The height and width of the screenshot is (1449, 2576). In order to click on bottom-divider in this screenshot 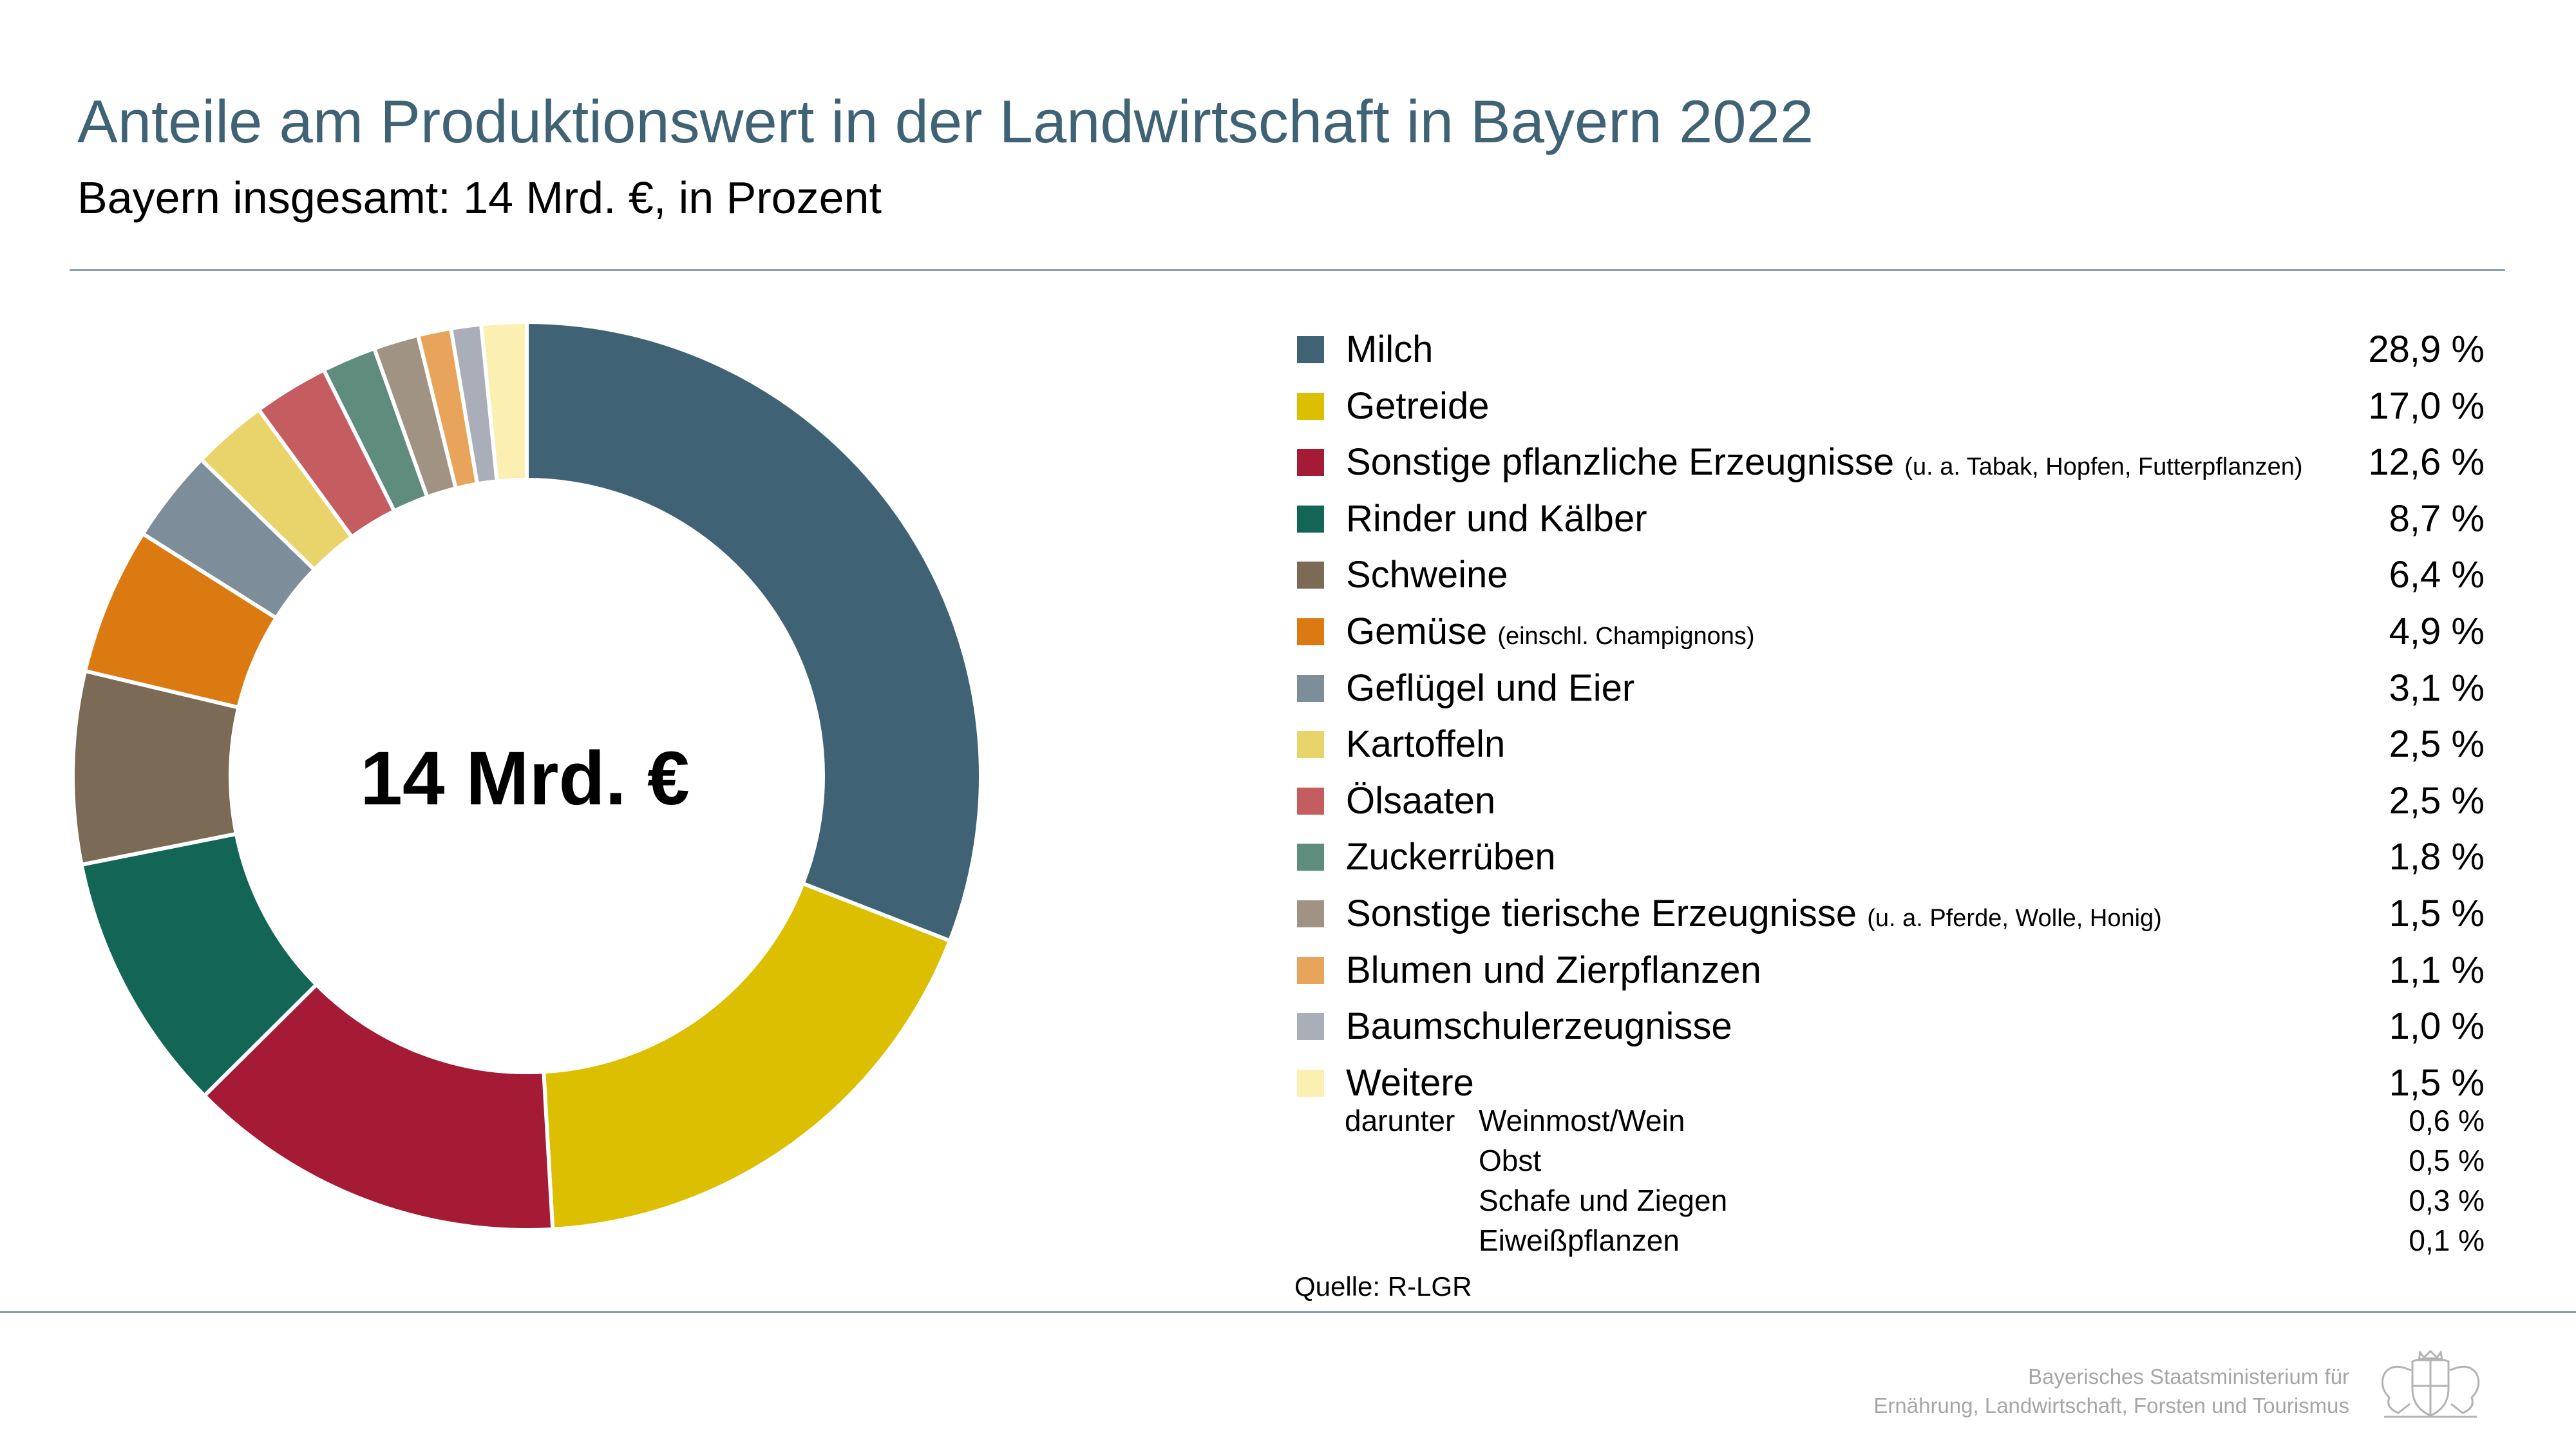, I will do `click(1288, 1312)`.